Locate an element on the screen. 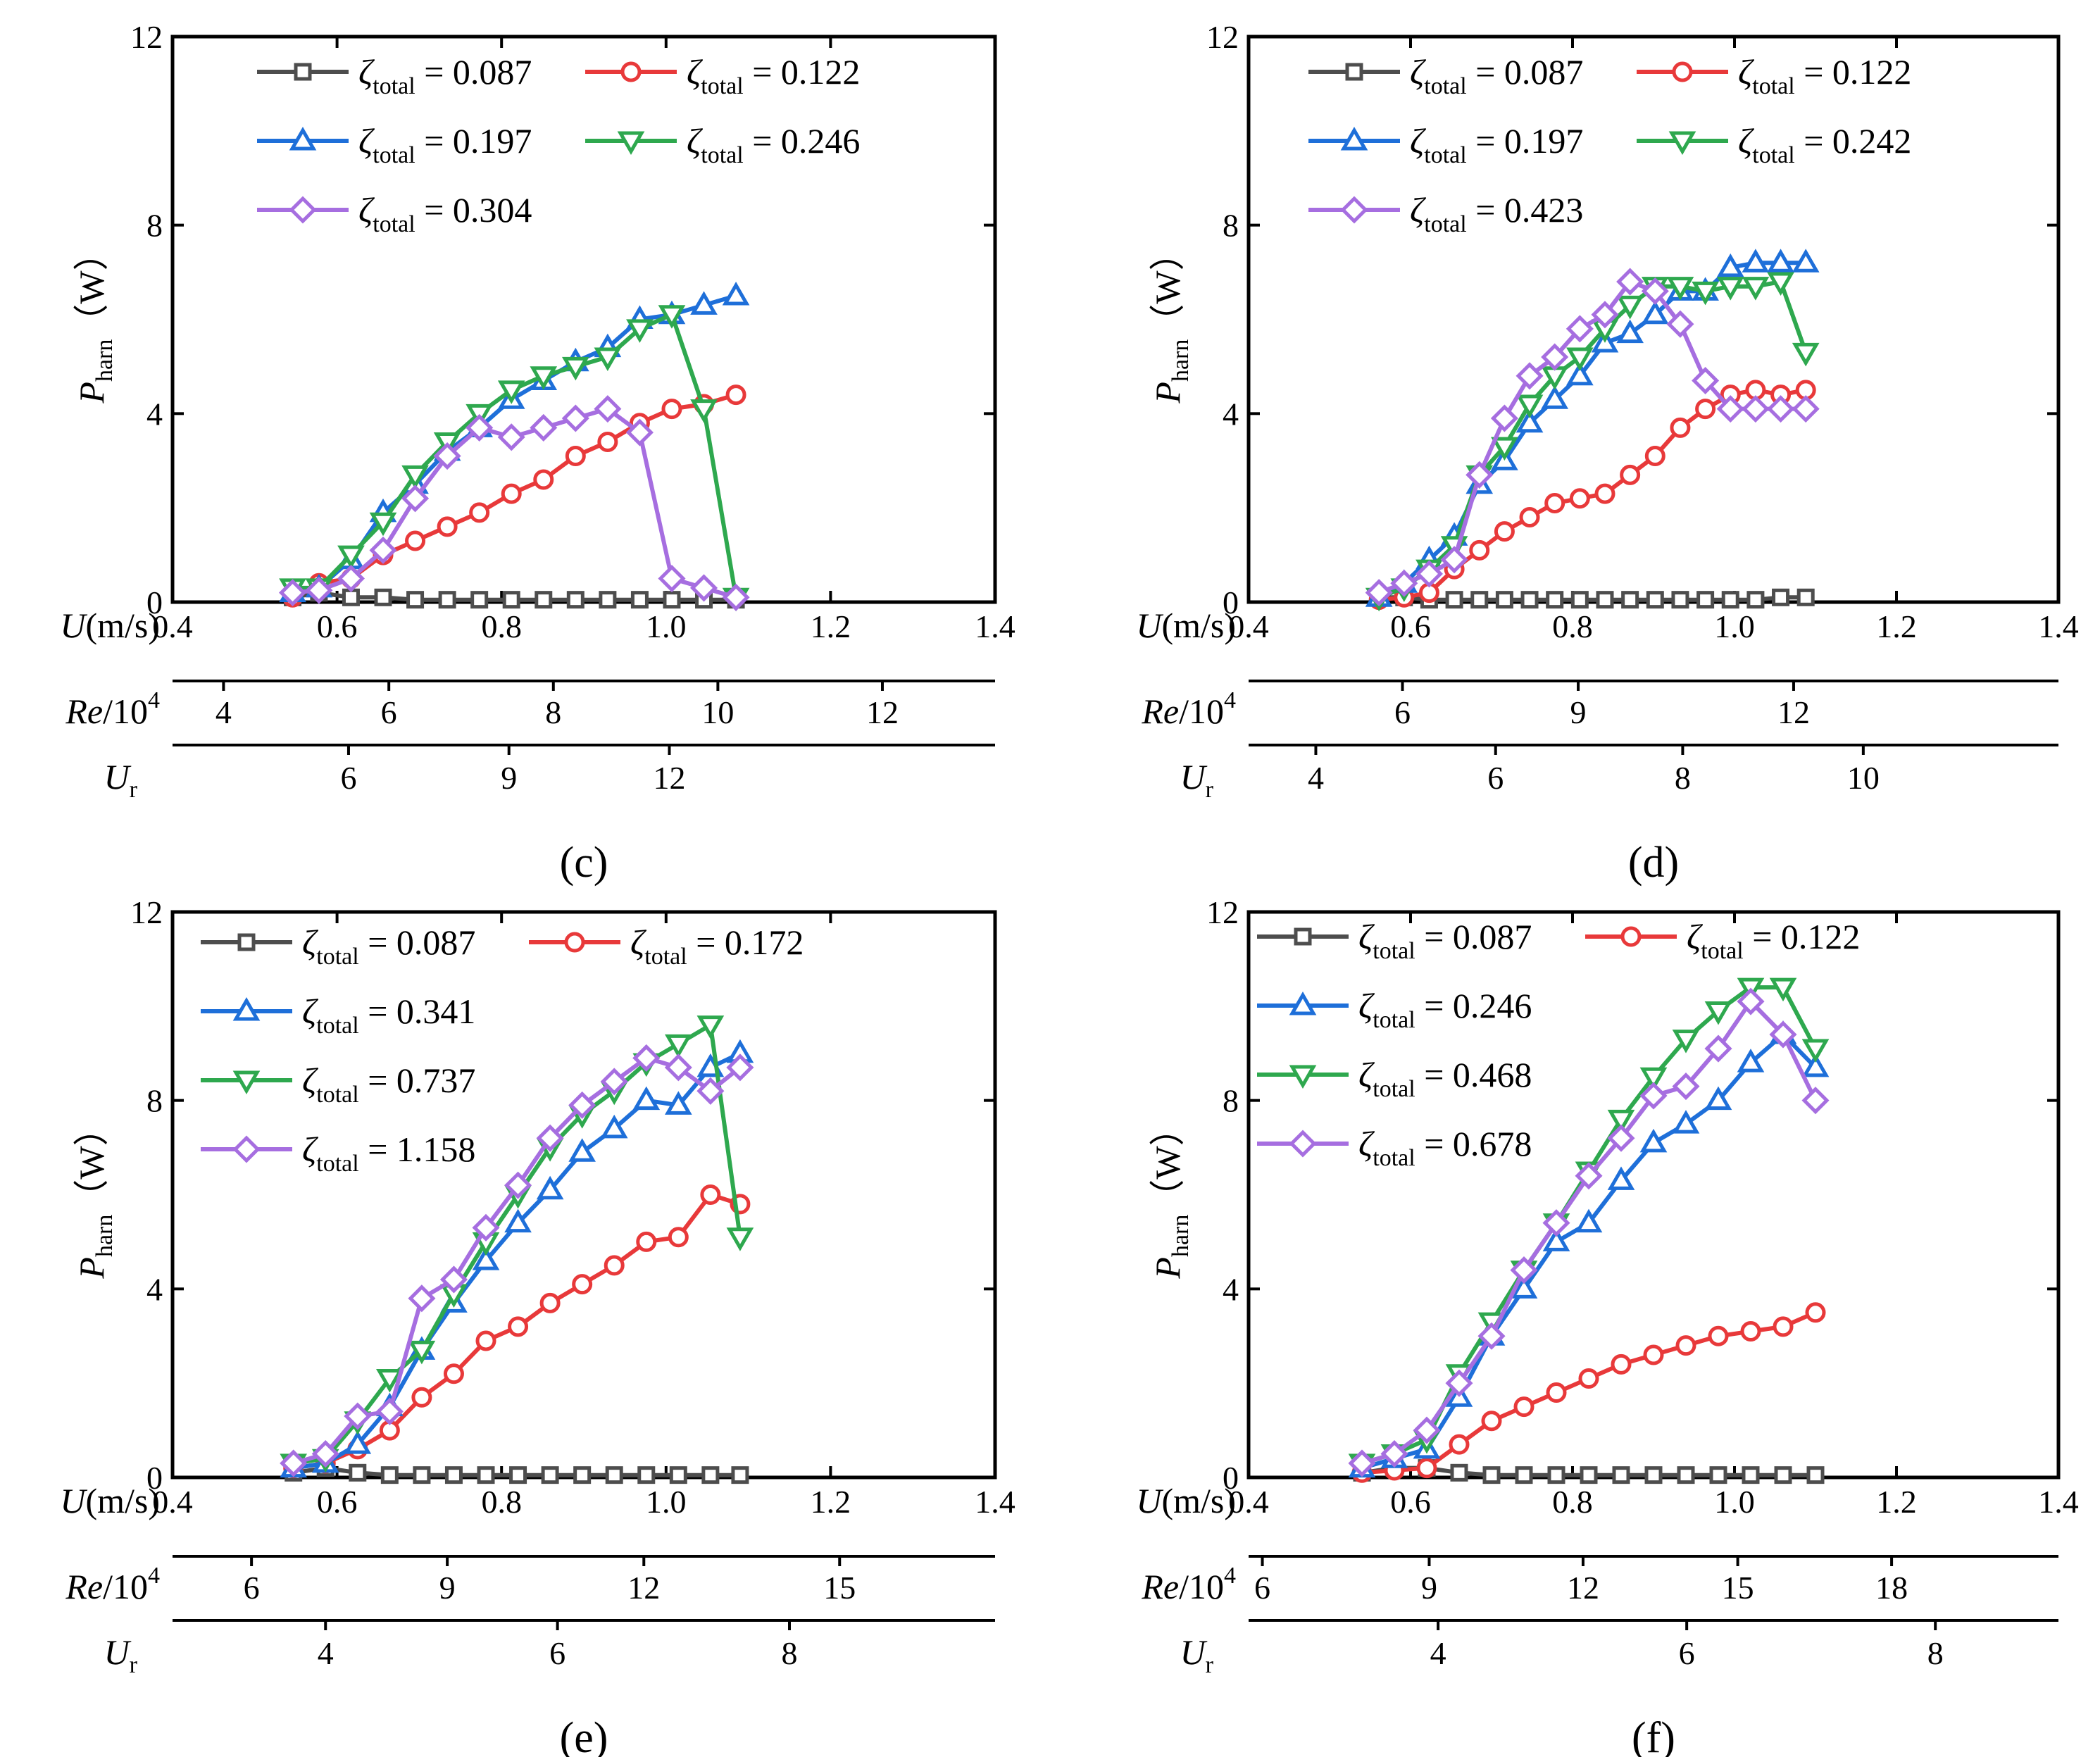  re-tick-label: 4 is located at coordinates (223, 712).